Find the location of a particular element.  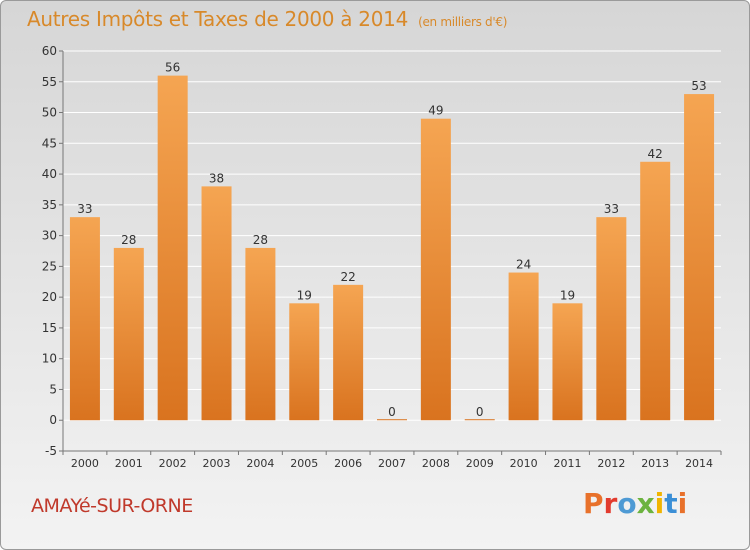

y-tick-label: 25 is located at coordinates (49, 266).